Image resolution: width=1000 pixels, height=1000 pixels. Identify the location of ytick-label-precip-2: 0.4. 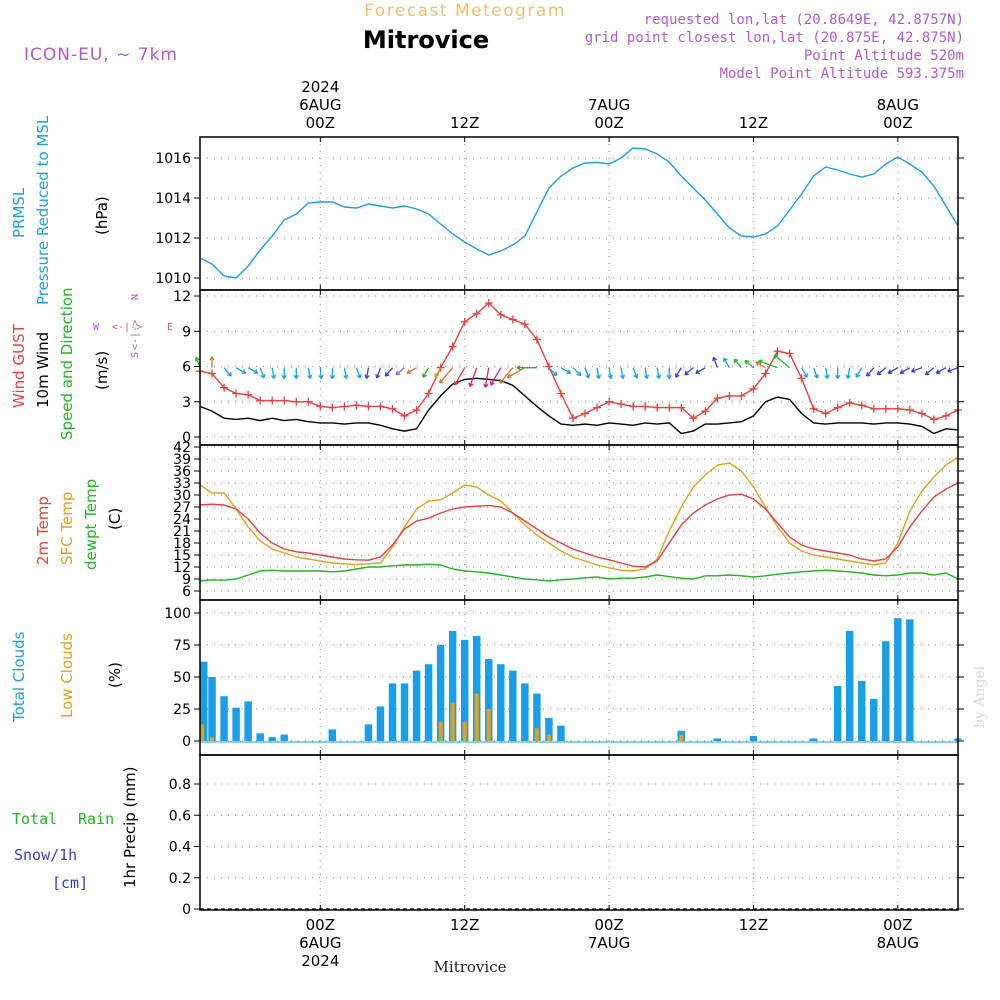
(180, 848).